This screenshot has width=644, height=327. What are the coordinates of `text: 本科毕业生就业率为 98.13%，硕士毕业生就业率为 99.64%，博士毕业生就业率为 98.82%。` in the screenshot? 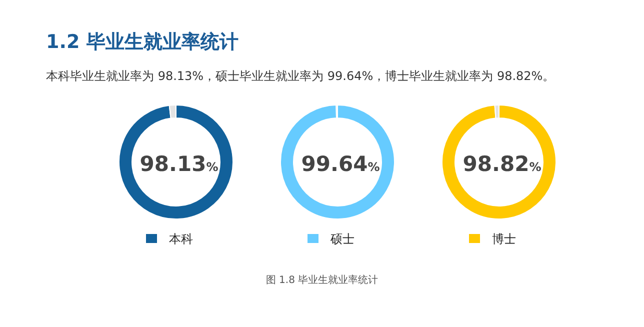 It's located at (300, 76).